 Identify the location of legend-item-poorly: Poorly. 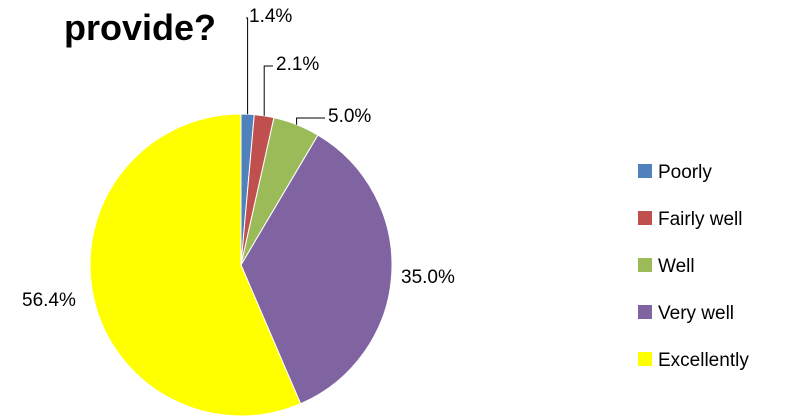
(675, 172).